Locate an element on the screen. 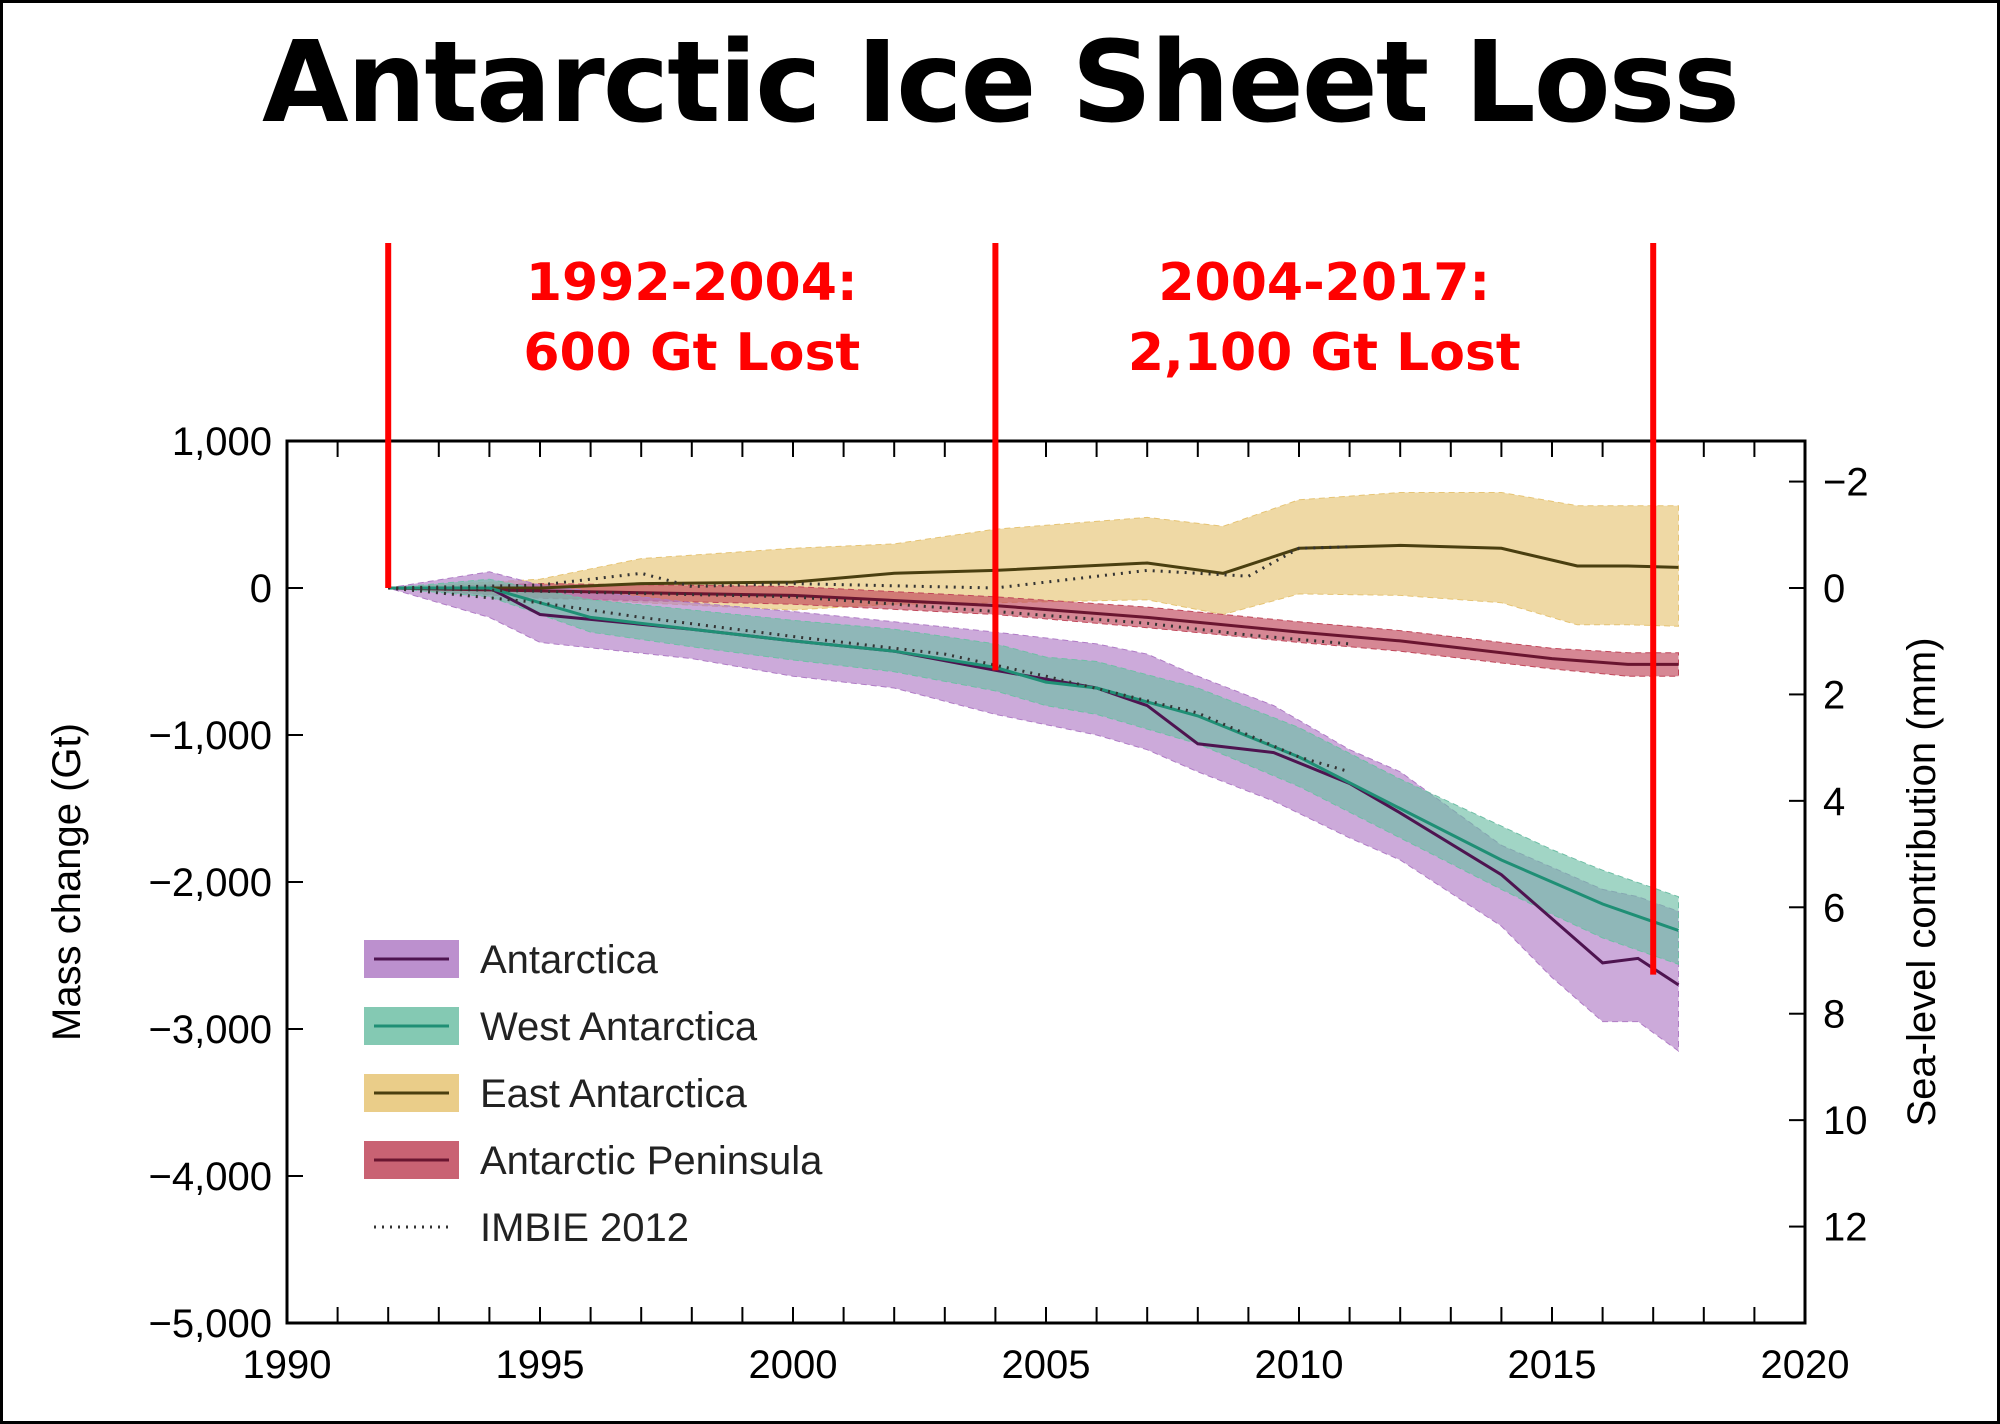 The width and height of the screenshot is (2000, 1424). annotation-label: 600 Gt Lost is located at coordinates (691, 353).